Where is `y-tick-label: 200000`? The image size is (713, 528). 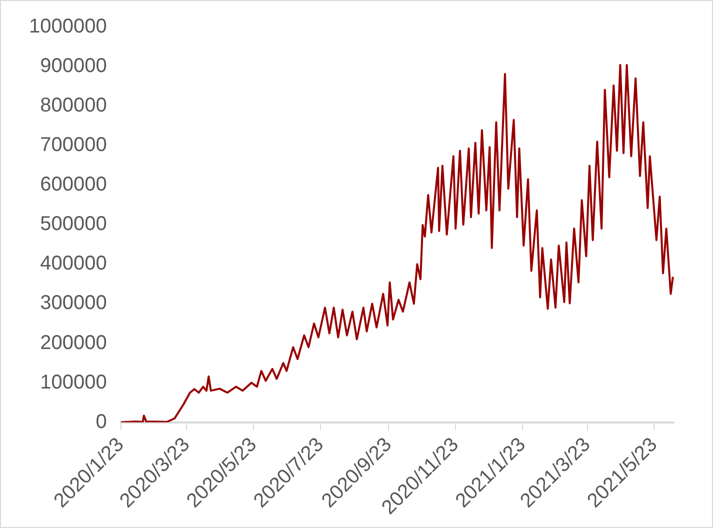 y-tick-label: 200000 is located at coordinates (73, 343).